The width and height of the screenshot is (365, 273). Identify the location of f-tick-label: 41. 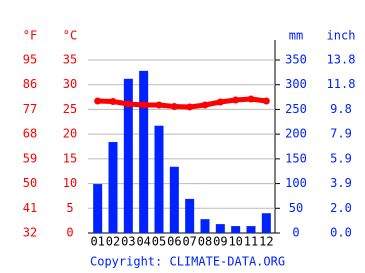
(30, 208).